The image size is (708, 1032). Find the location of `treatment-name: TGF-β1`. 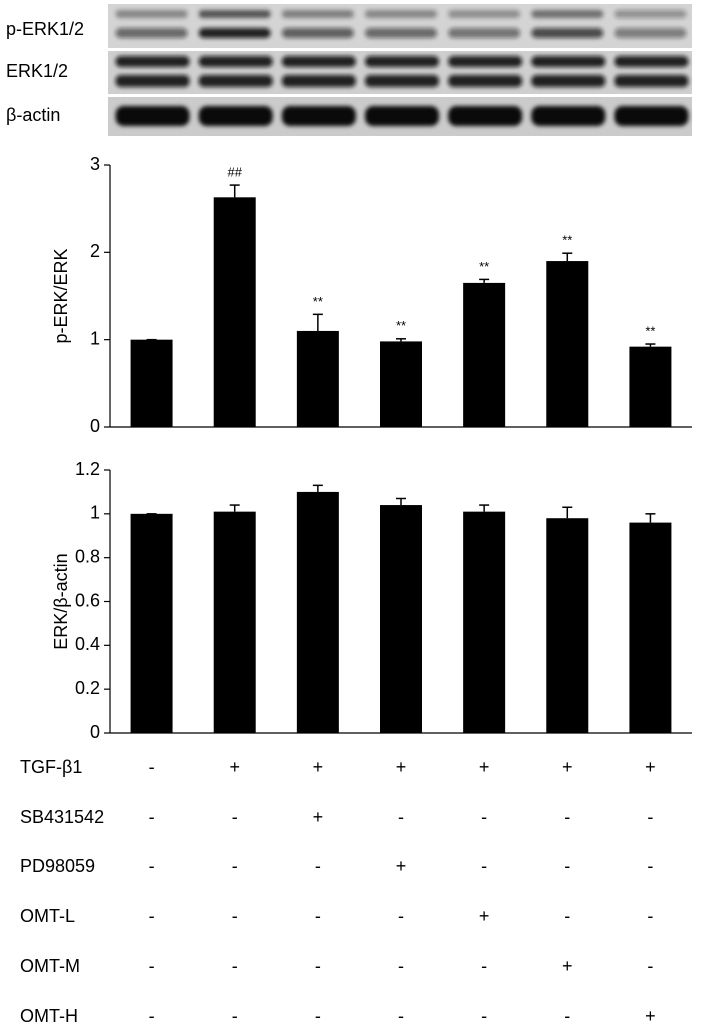

treatment-name: TGF-β1 is located at coordinates (51, 767).